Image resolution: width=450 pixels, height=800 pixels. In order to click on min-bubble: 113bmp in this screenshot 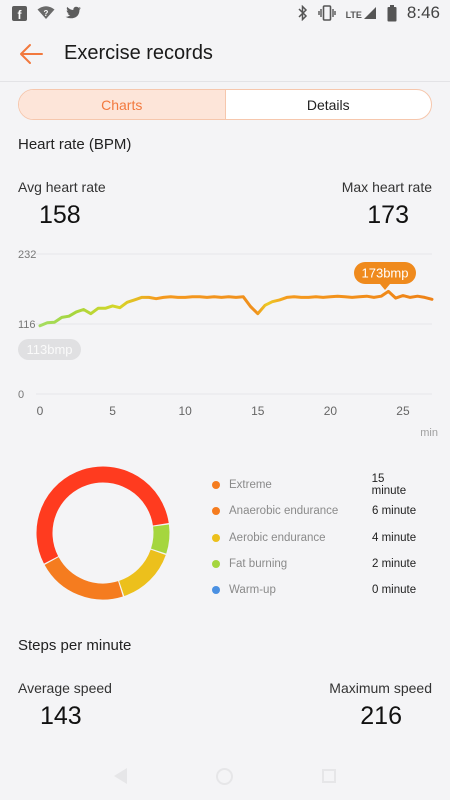, I will do `click(49, 349)`.